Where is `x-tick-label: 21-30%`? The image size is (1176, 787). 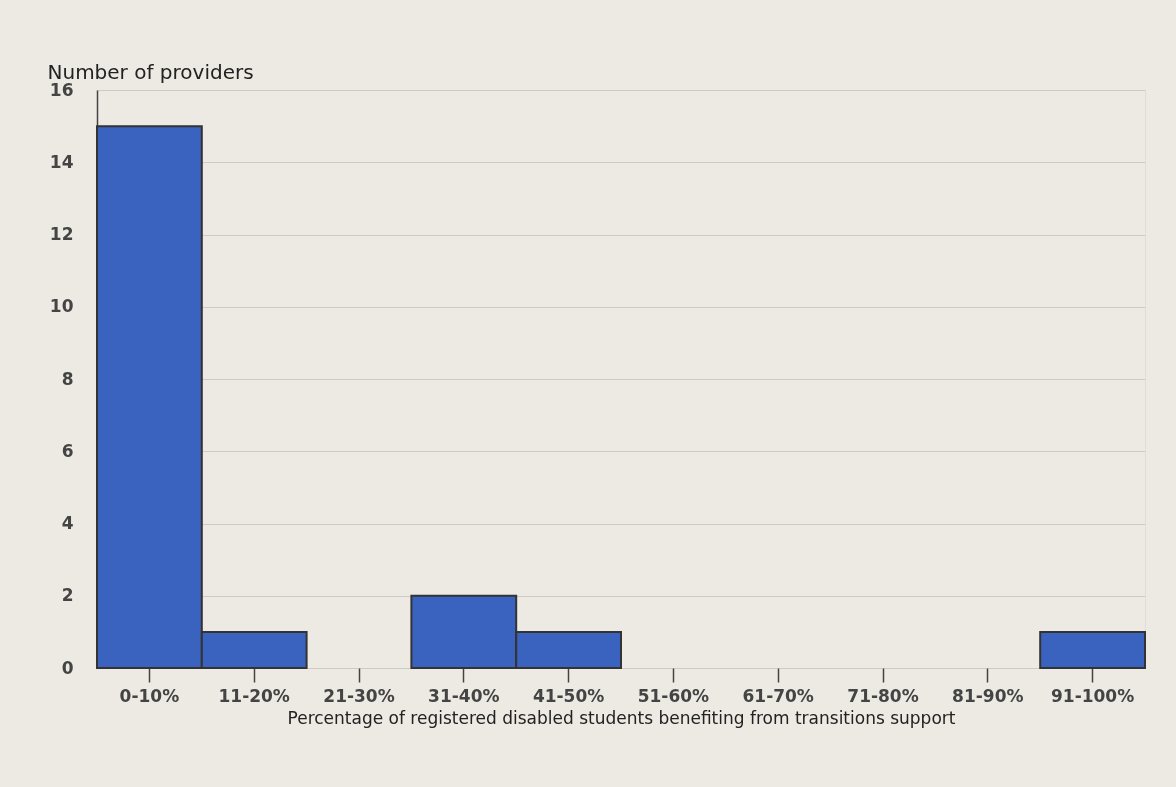 x-tick-label: 21-30% is located at coordinates (359, 695).